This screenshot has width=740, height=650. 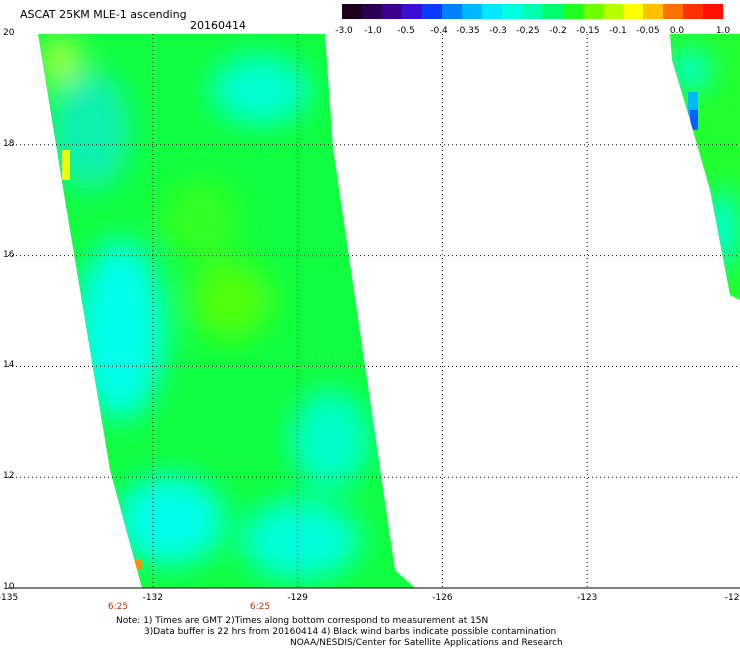 What do you see at coordinates (9, 143) in the screenshot?
I see `latitude-label: 18` at bounding box center [9, 143].